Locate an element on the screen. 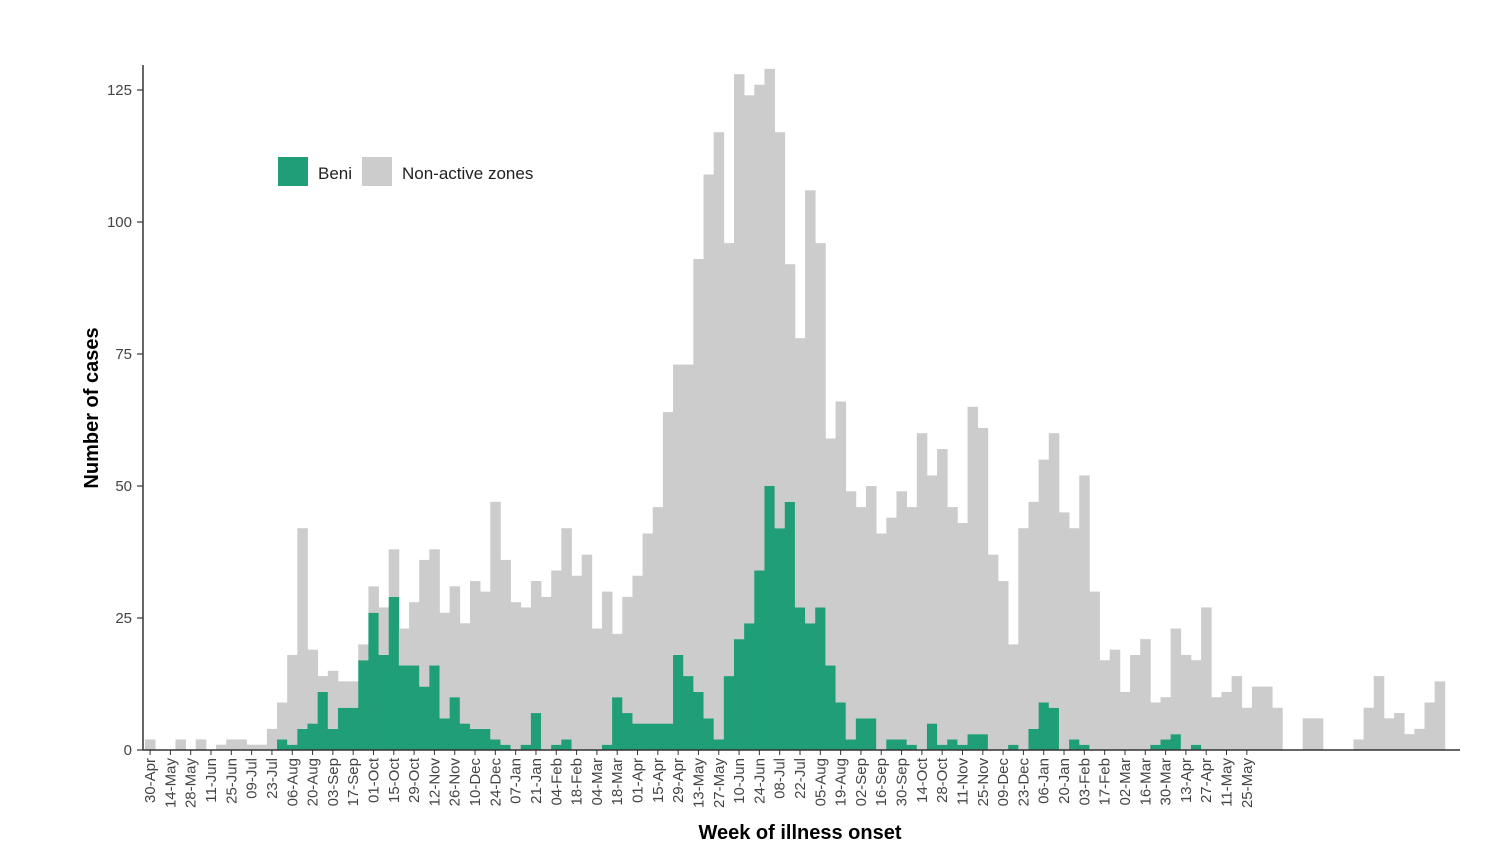  x-tick-label: 13-May is located at coordinates (698, 783).